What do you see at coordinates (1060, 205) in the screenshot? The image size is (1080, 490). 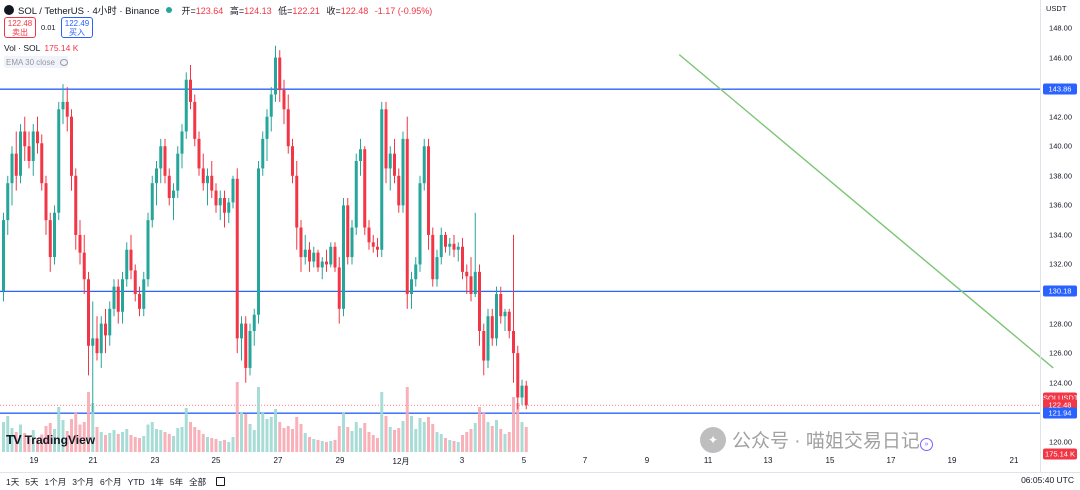 I see `price-tick-label: 136.00` at bounding box center [1060, 205].